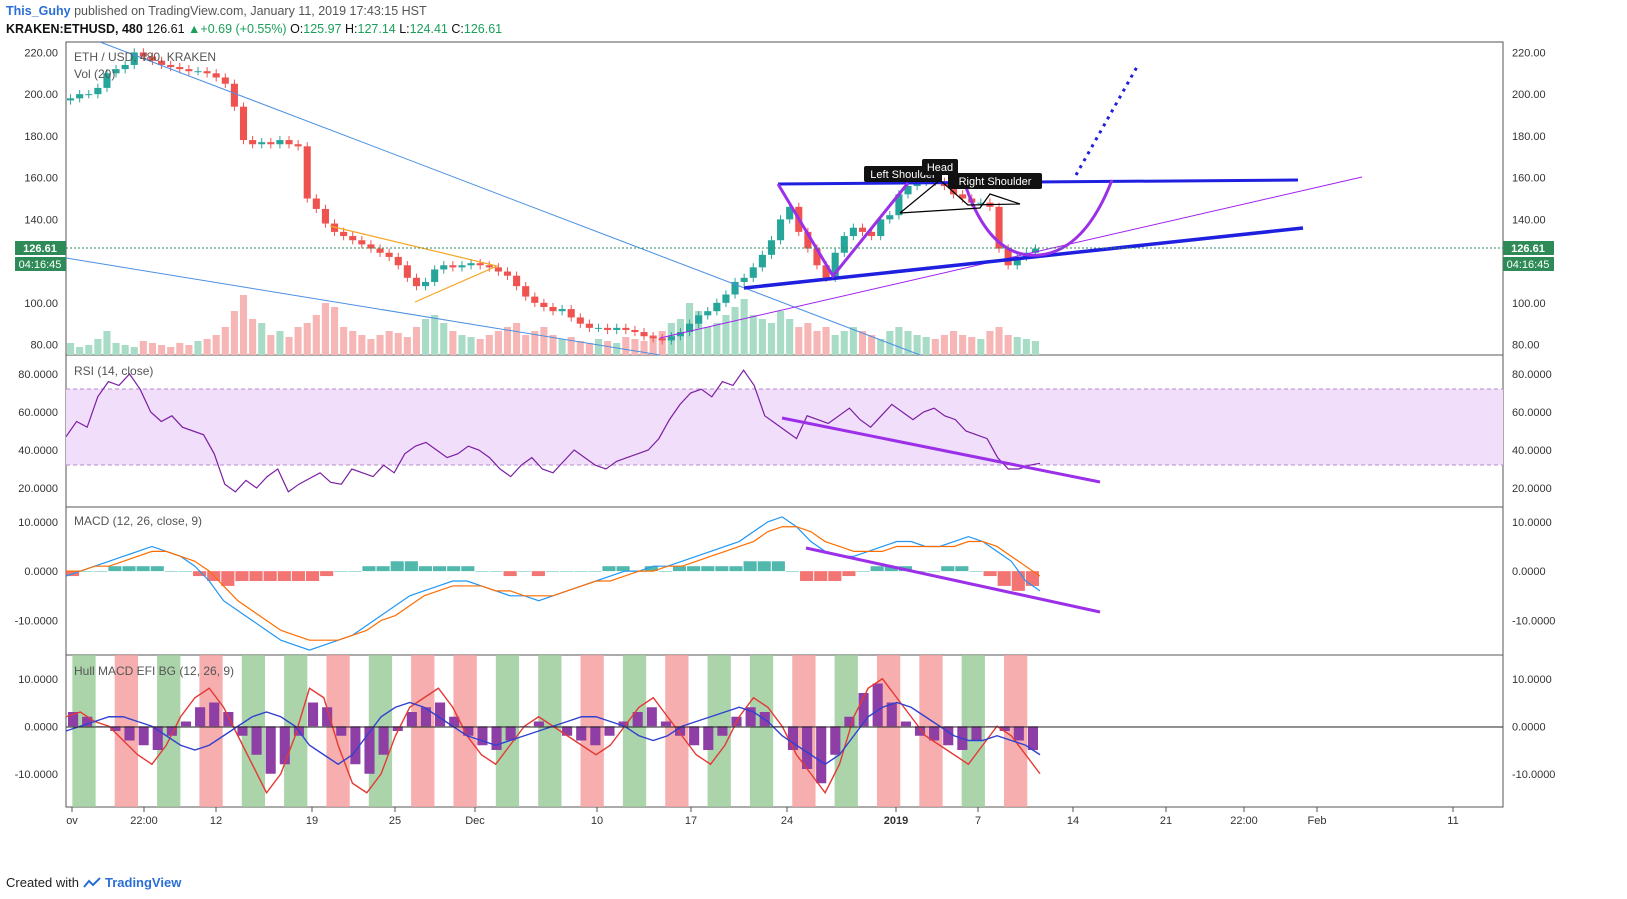  I want to click on x-tick-label: ov, so click(72, 821).